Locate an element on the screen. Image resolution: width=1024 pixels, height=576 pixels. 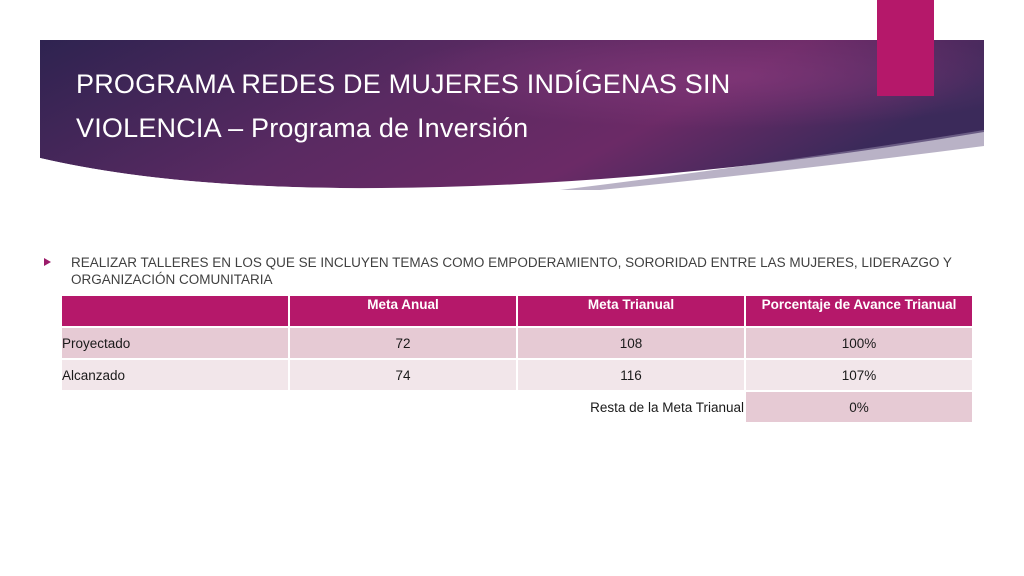
header-porcentaje-avance: Porcentaje de Avance Trianual is located at coordinates (859, 311).